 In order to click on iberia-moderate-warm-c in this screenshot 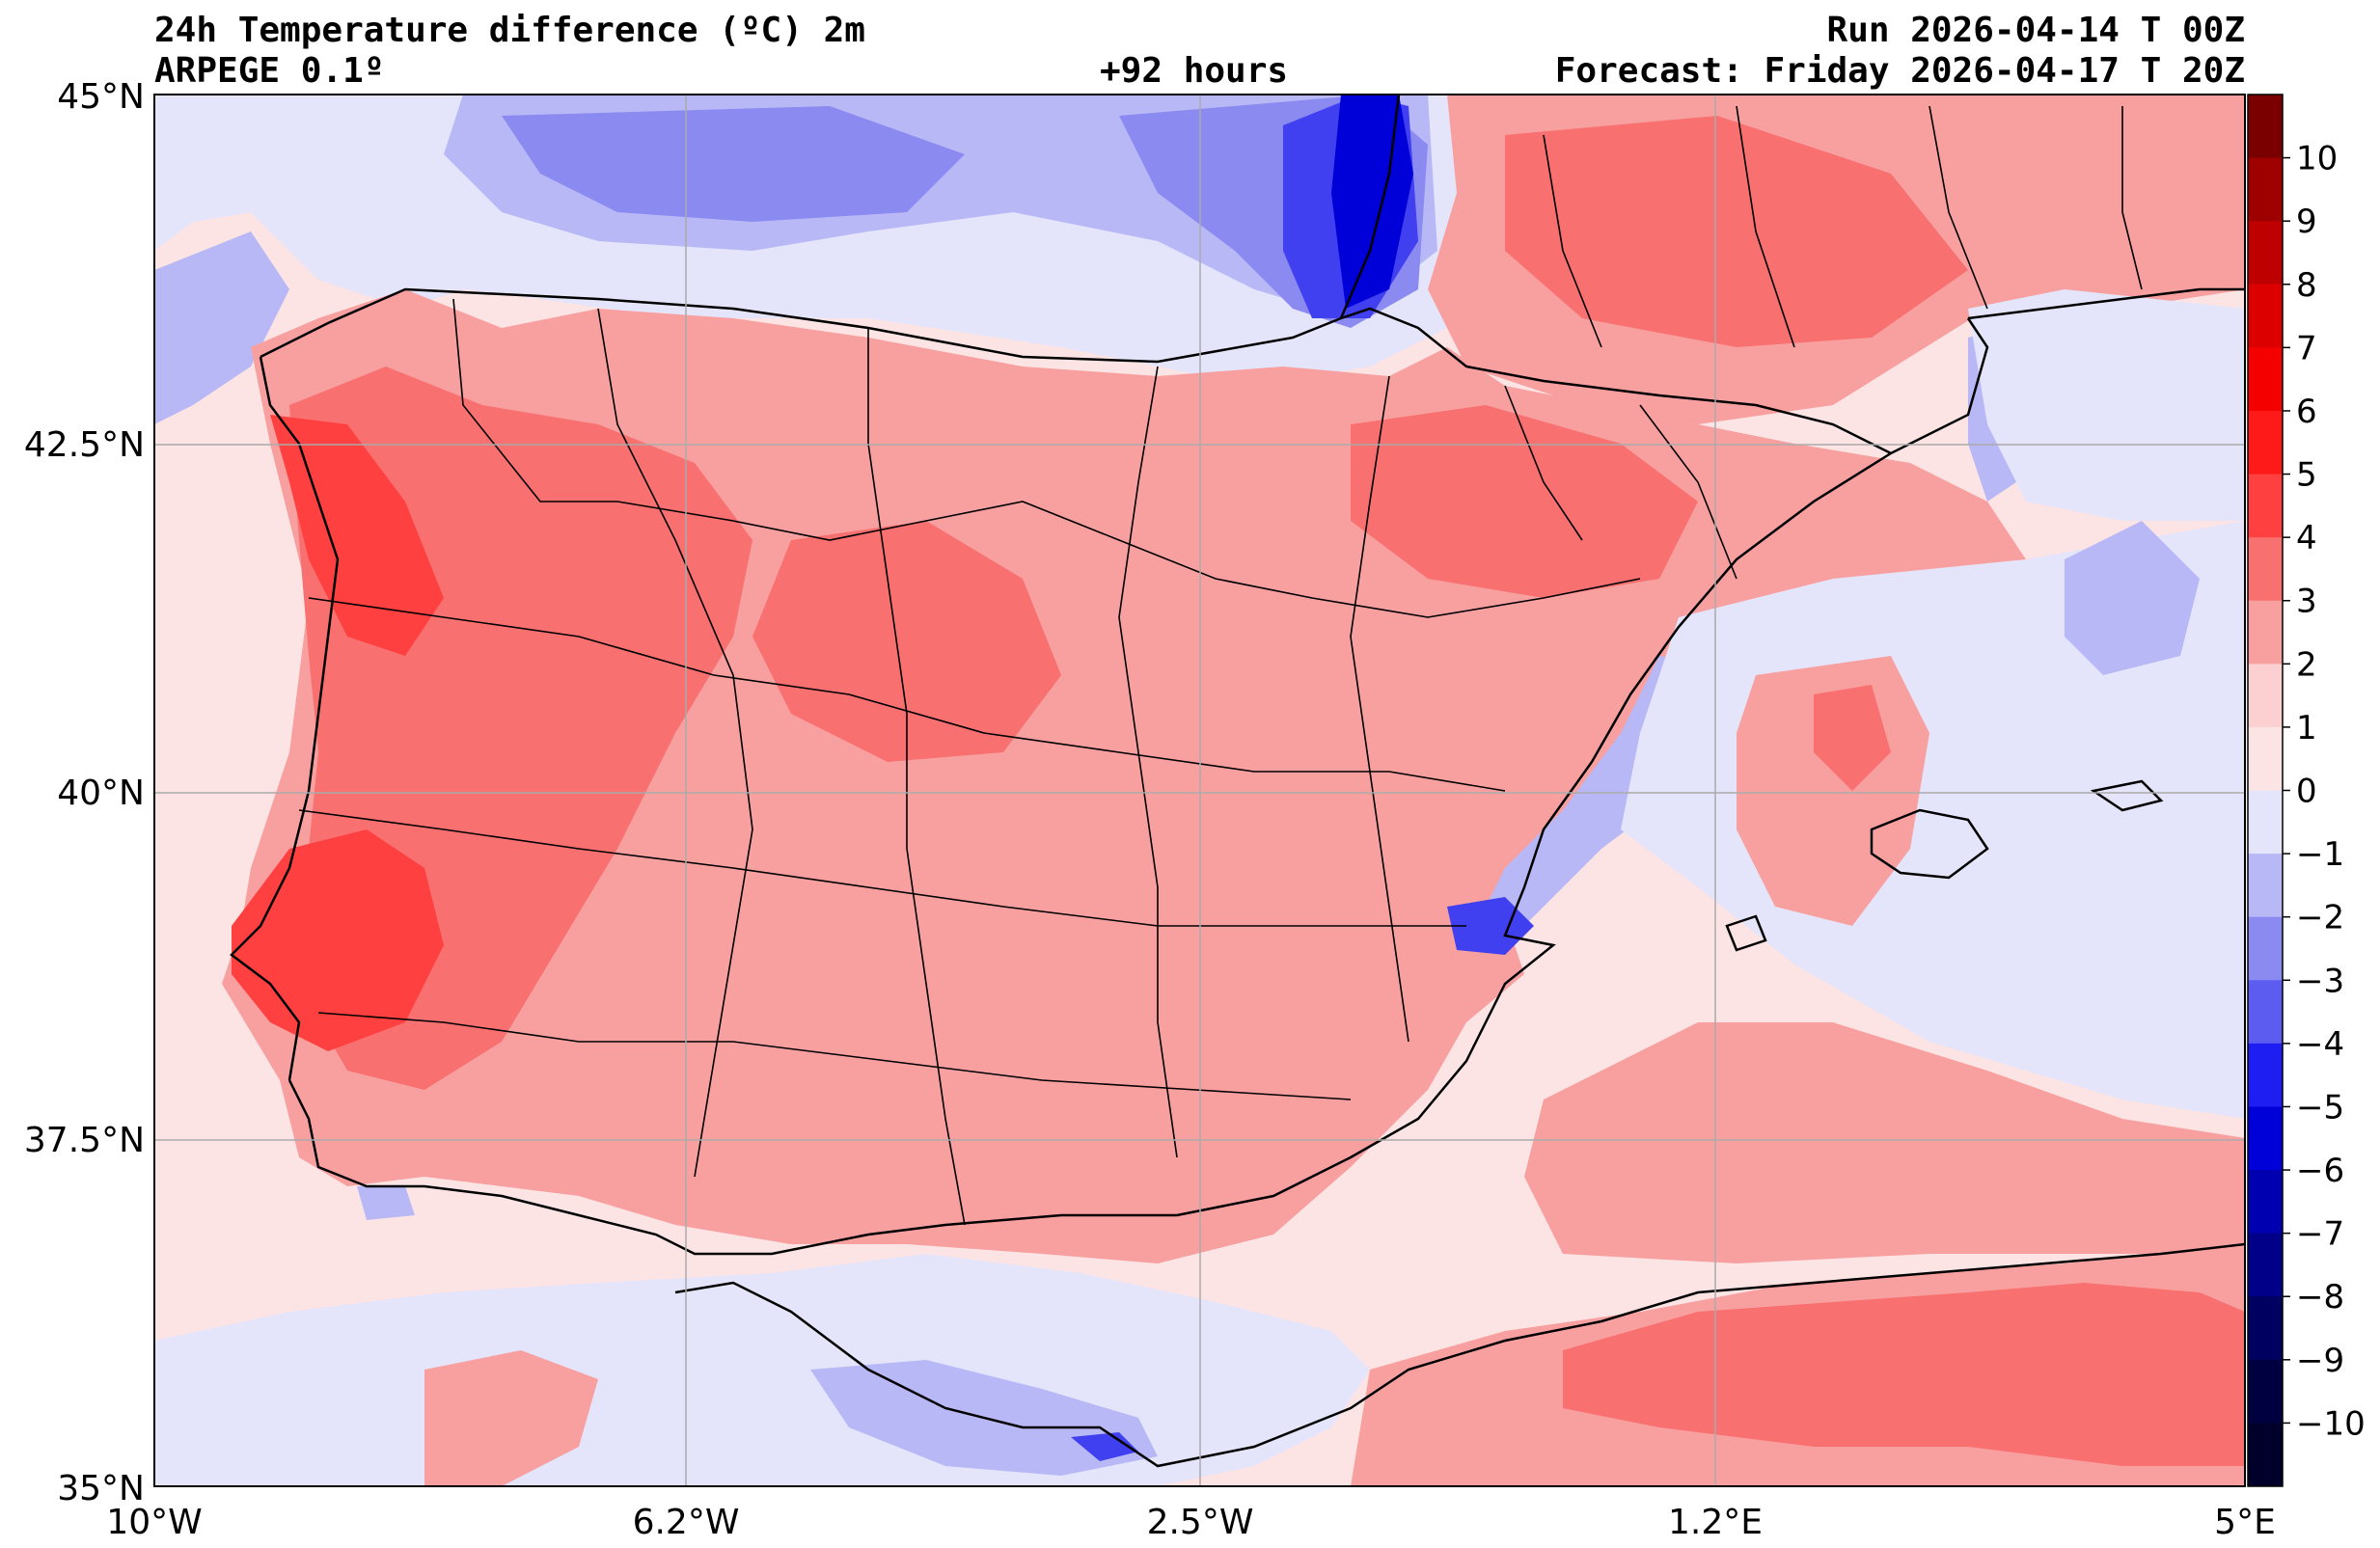, I will do `click(907, 641)`.